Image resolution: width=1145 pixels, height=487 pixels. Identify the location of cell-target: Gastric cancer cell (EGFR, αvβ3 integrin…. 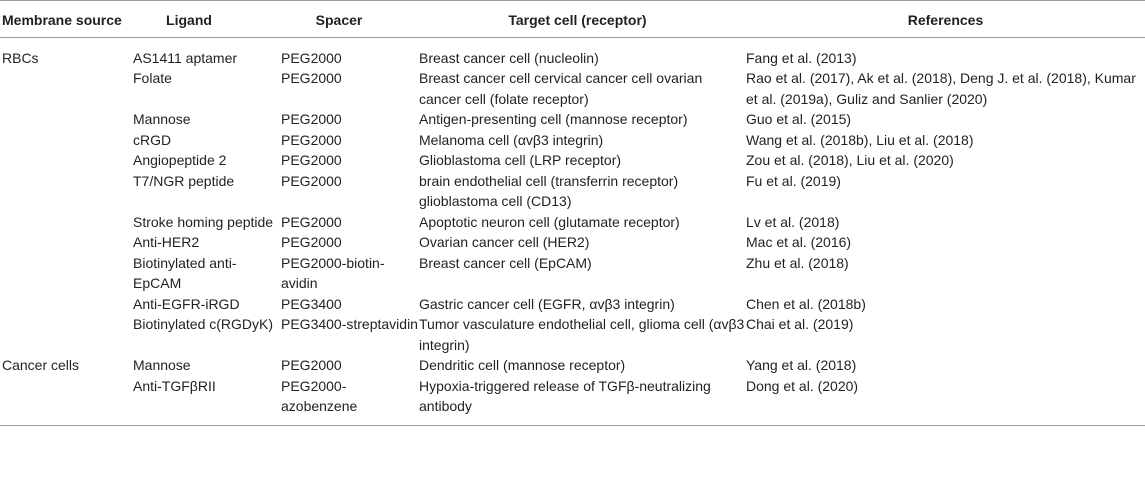
(547, 303).